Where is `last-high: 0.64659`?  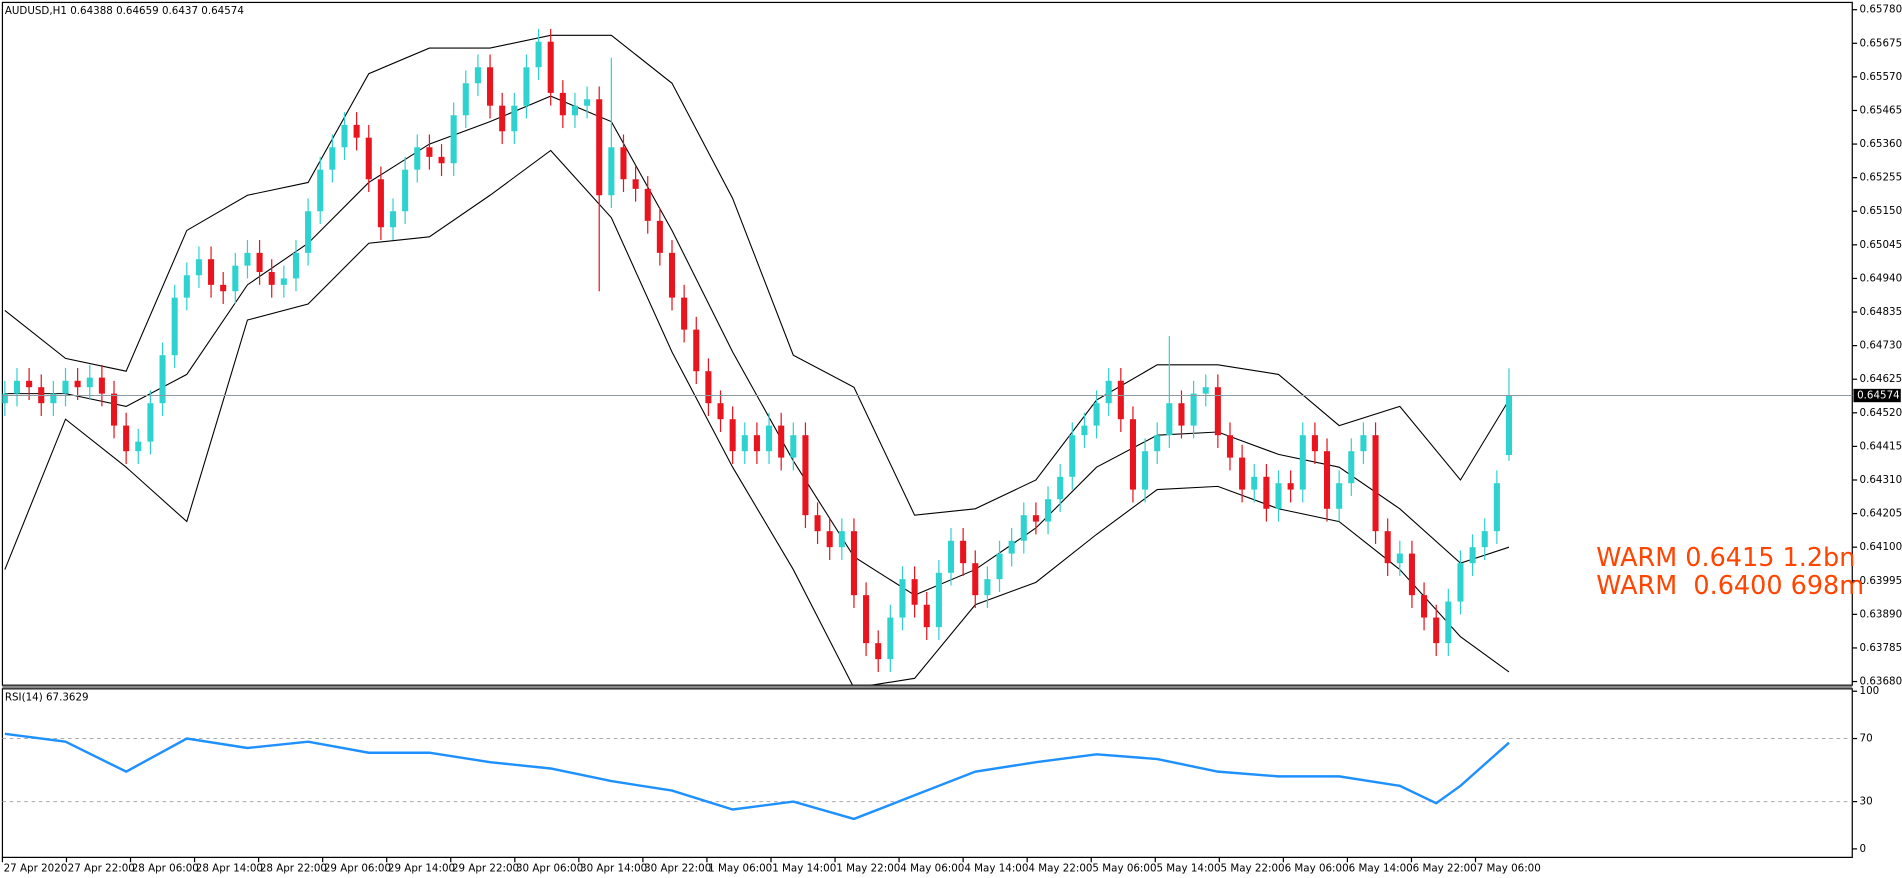
last-high: 0.64659 is located at coordinates (137, 11).